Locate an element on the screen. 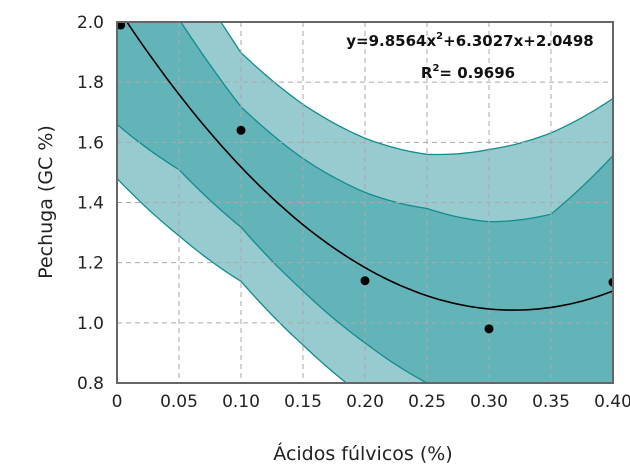 The height and width of the screenshot is (470, 630). x-tick-label: 0.25 is located at coordinates (427, 402).